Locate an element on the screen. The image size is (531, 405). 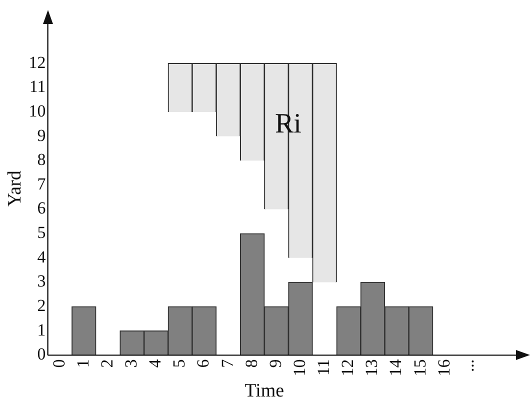
y-tick-label: 12 is located at coordinates (37, 62).